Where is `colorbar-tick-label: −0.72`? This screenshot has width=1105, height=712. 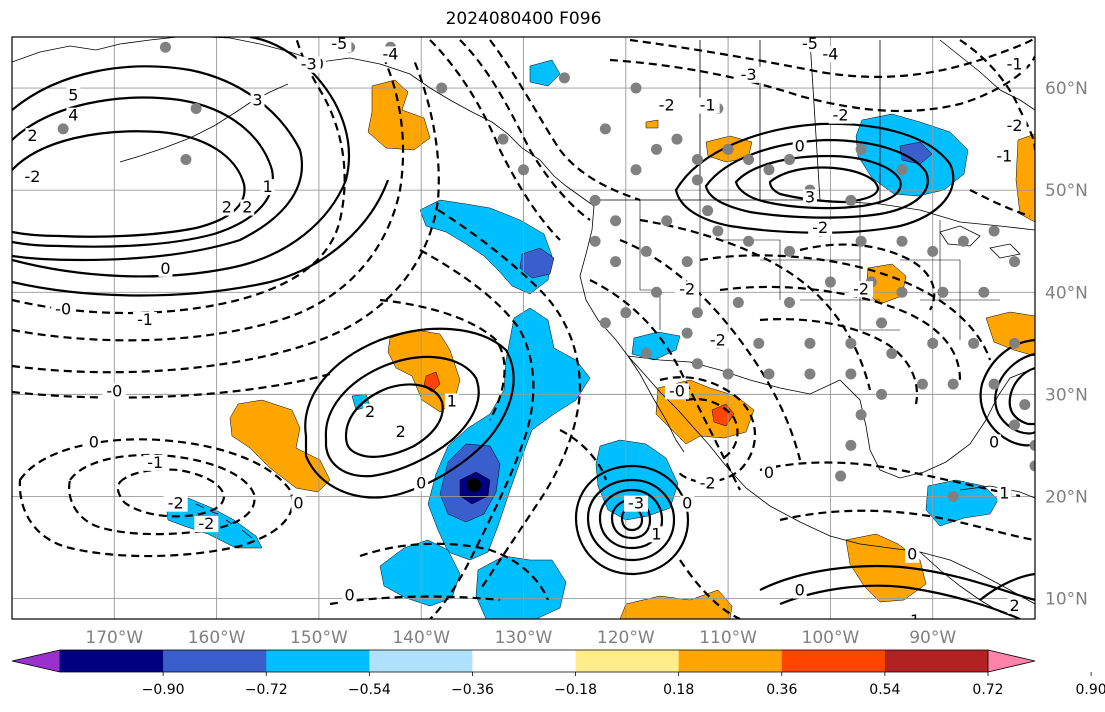
colorbar-tick-label: −0.72 is located at coordinates (266, 690).